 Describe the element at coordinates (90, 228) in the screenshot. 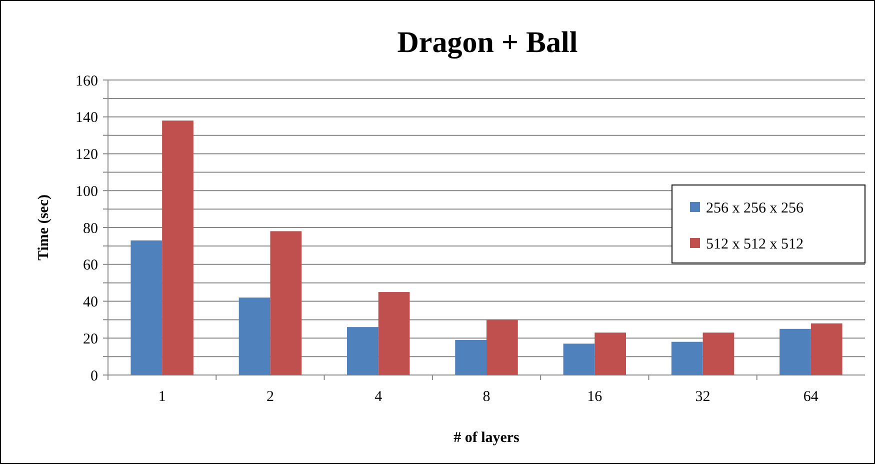

I see `y-tick-label: 80` at that location.